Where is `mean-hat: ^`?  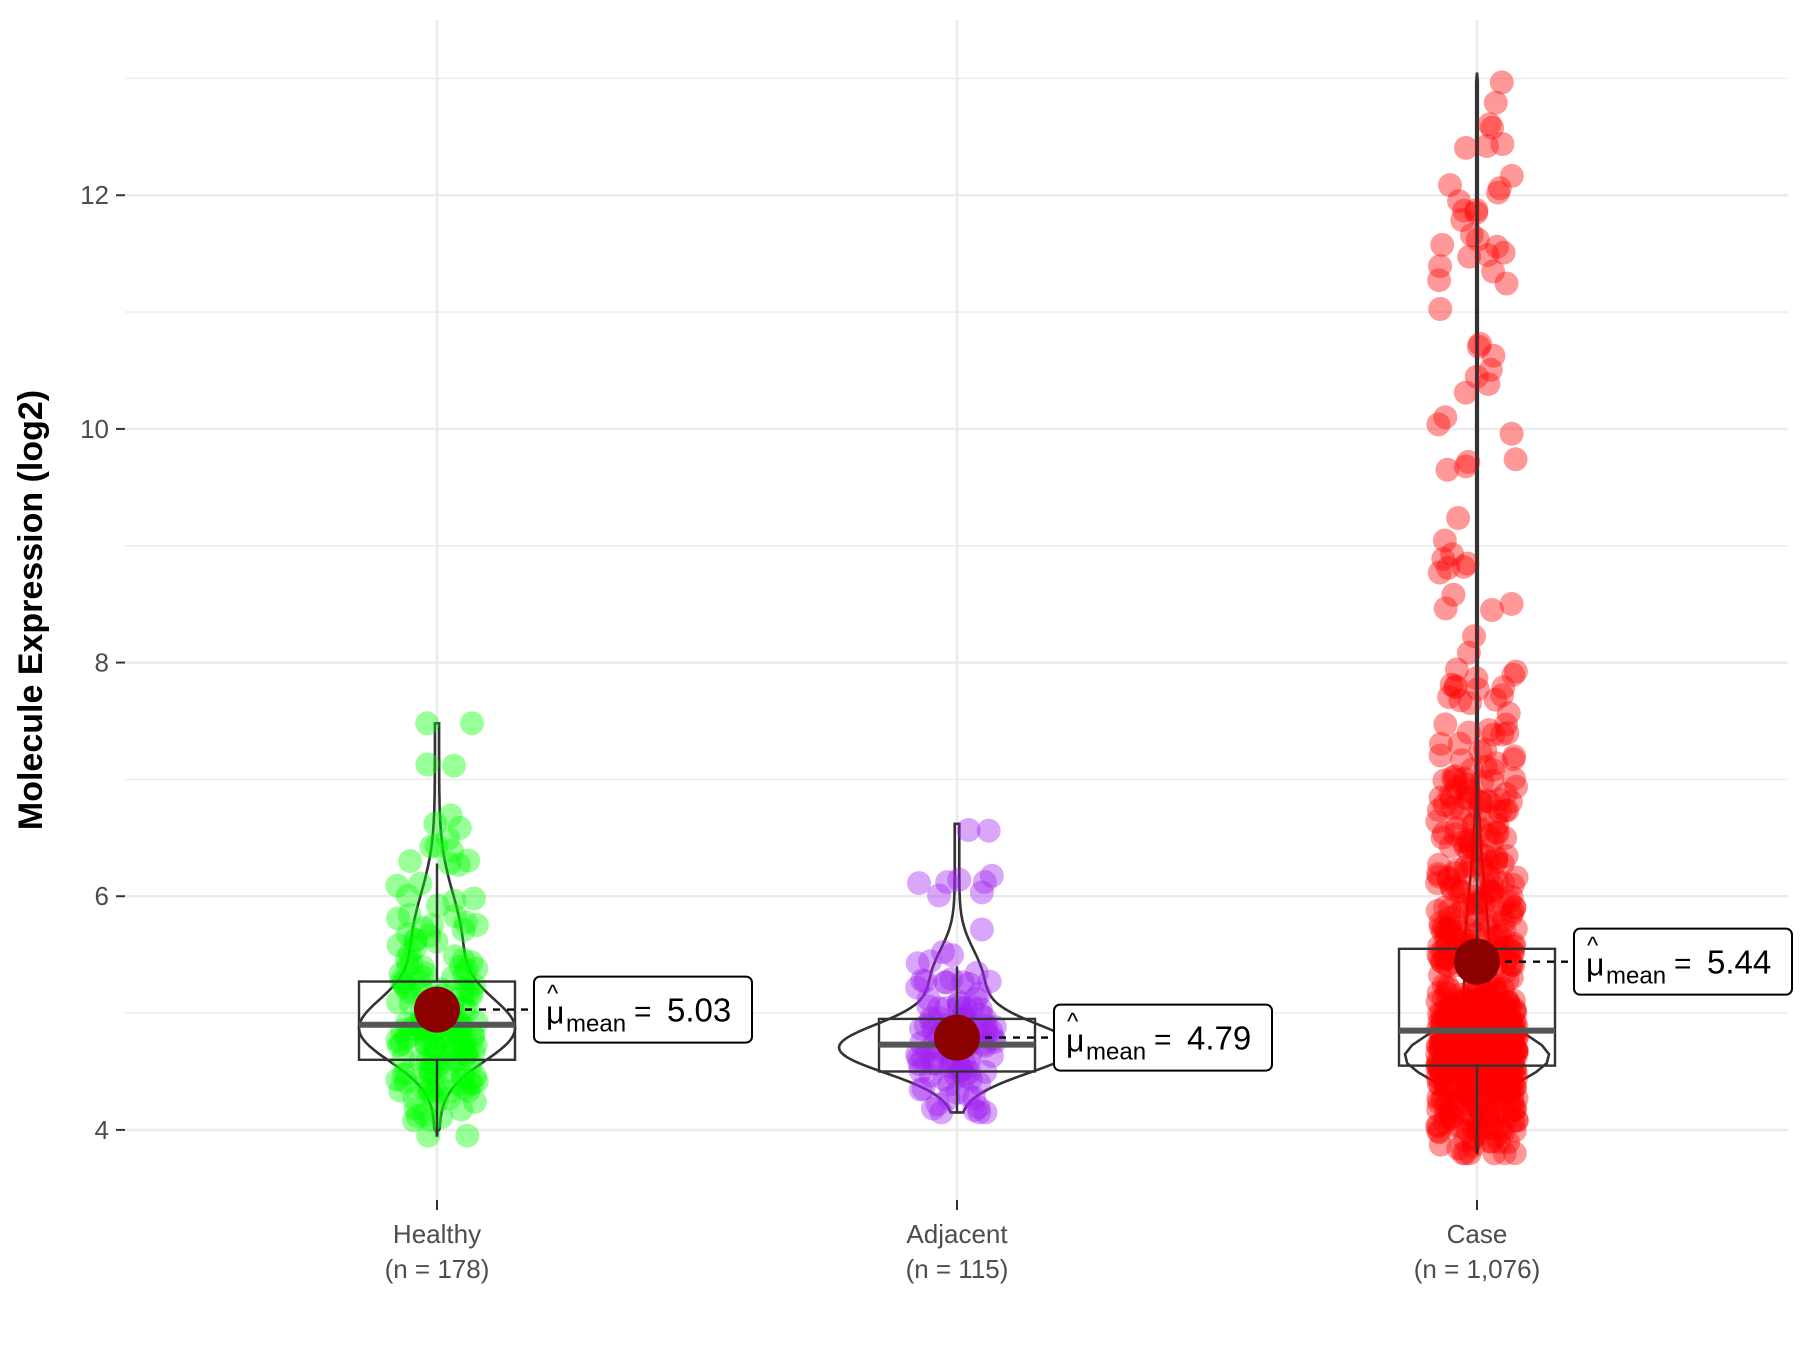 mean-hat: ^ is located at coordinates (1073, 1022).